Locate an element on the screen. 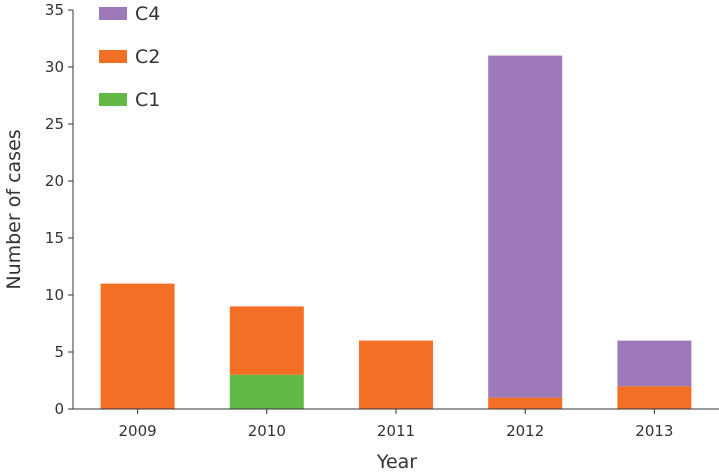 The width and height of the screenshot is (719, 472). x-axis-ticks: 2009 2010 2011 2012 2013 is located at coordinates (396, 424).